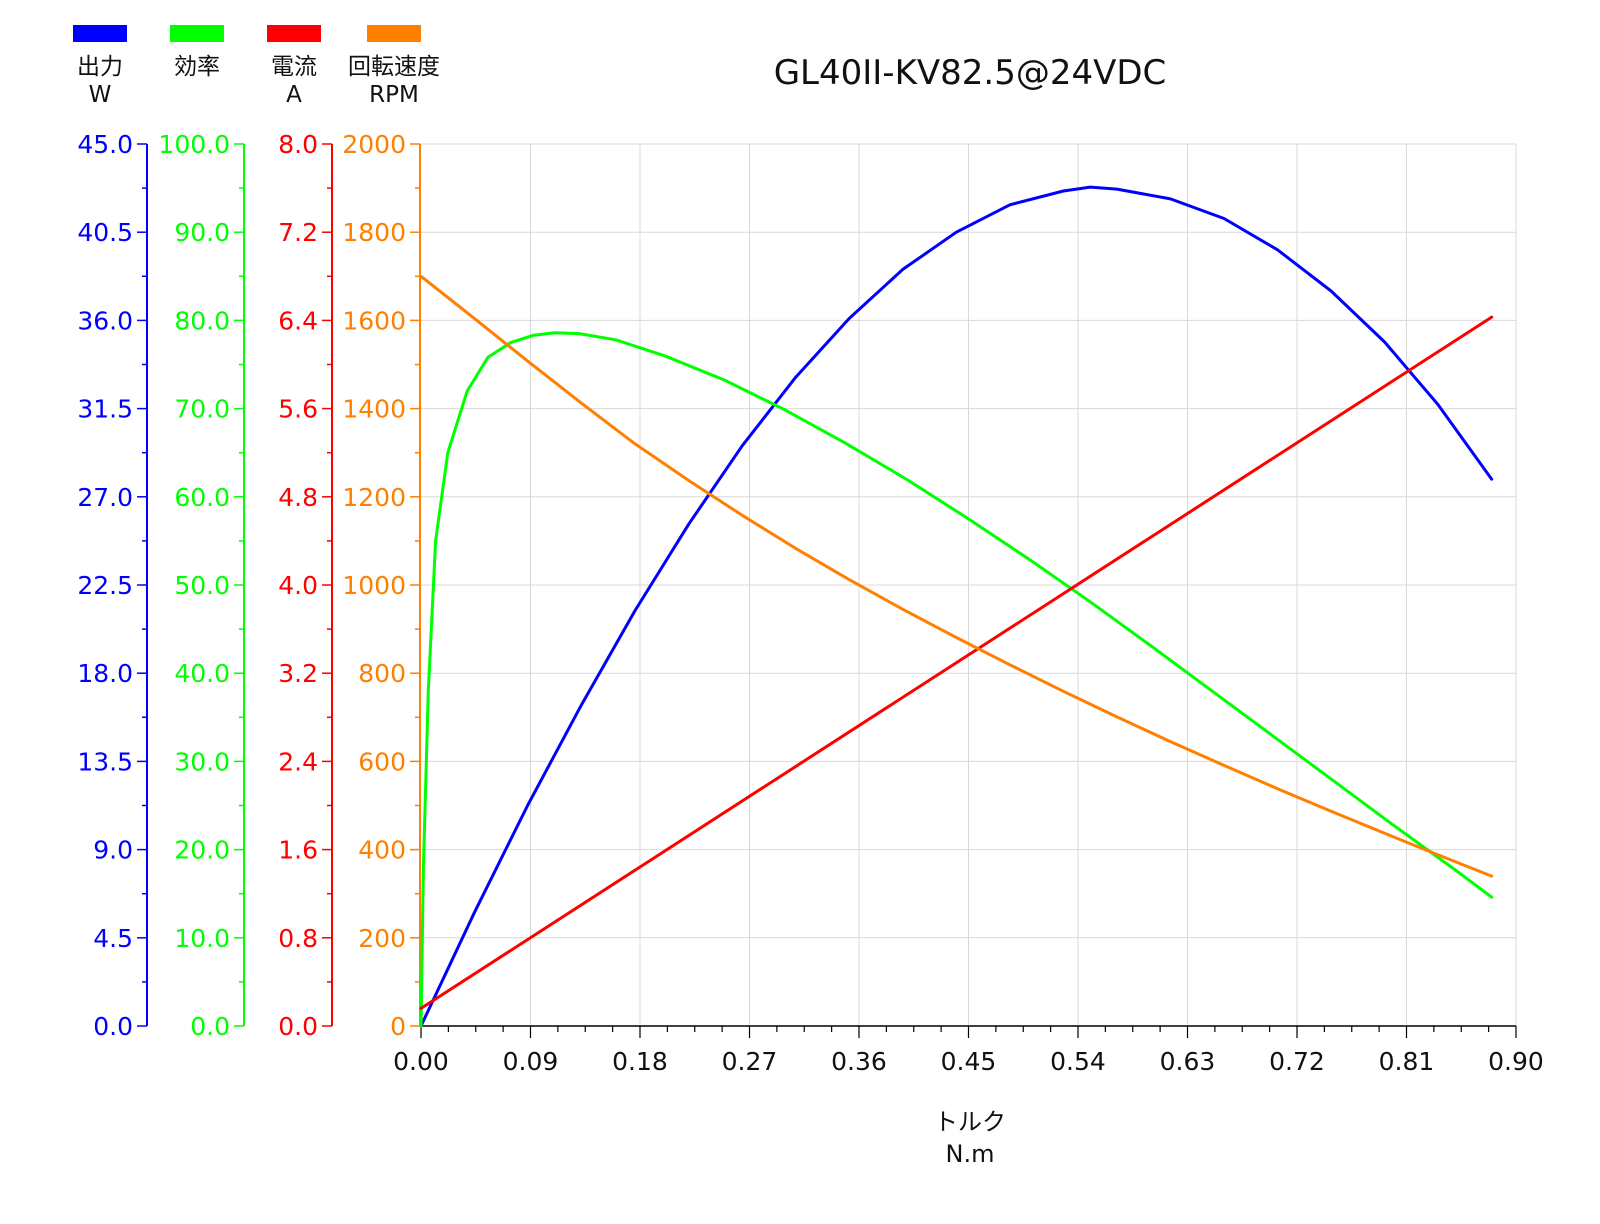 The width and height of the screenshot is (1600, 1224). Describe the element at coordinates (1297, 1061) in the screenshot. I see `x-tick-label: 0.72` at that location.